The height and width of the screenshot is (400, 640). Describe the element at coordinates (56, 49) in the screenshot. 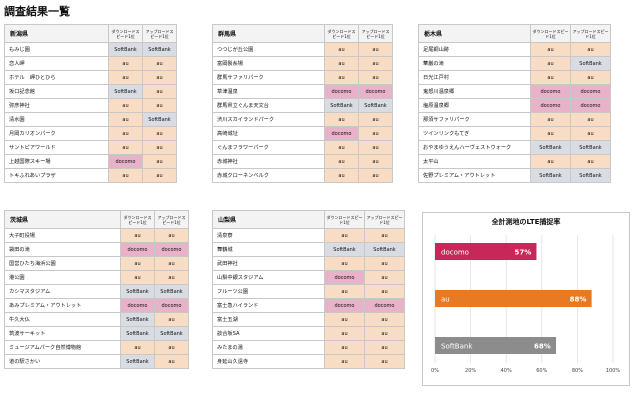

I see `location-cell: もみじ園` at that location.